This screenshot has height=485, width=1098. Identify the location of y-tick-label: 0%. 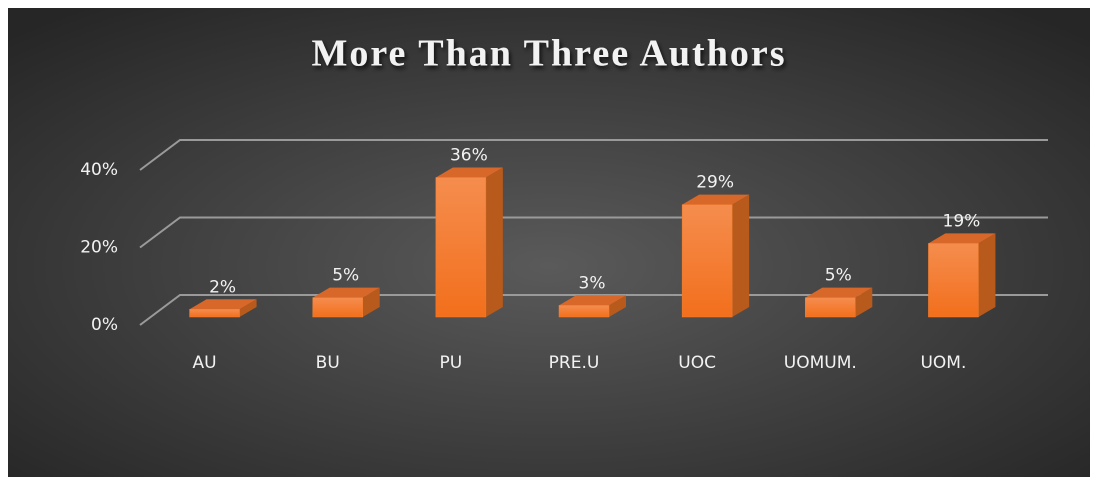
(104, 325).